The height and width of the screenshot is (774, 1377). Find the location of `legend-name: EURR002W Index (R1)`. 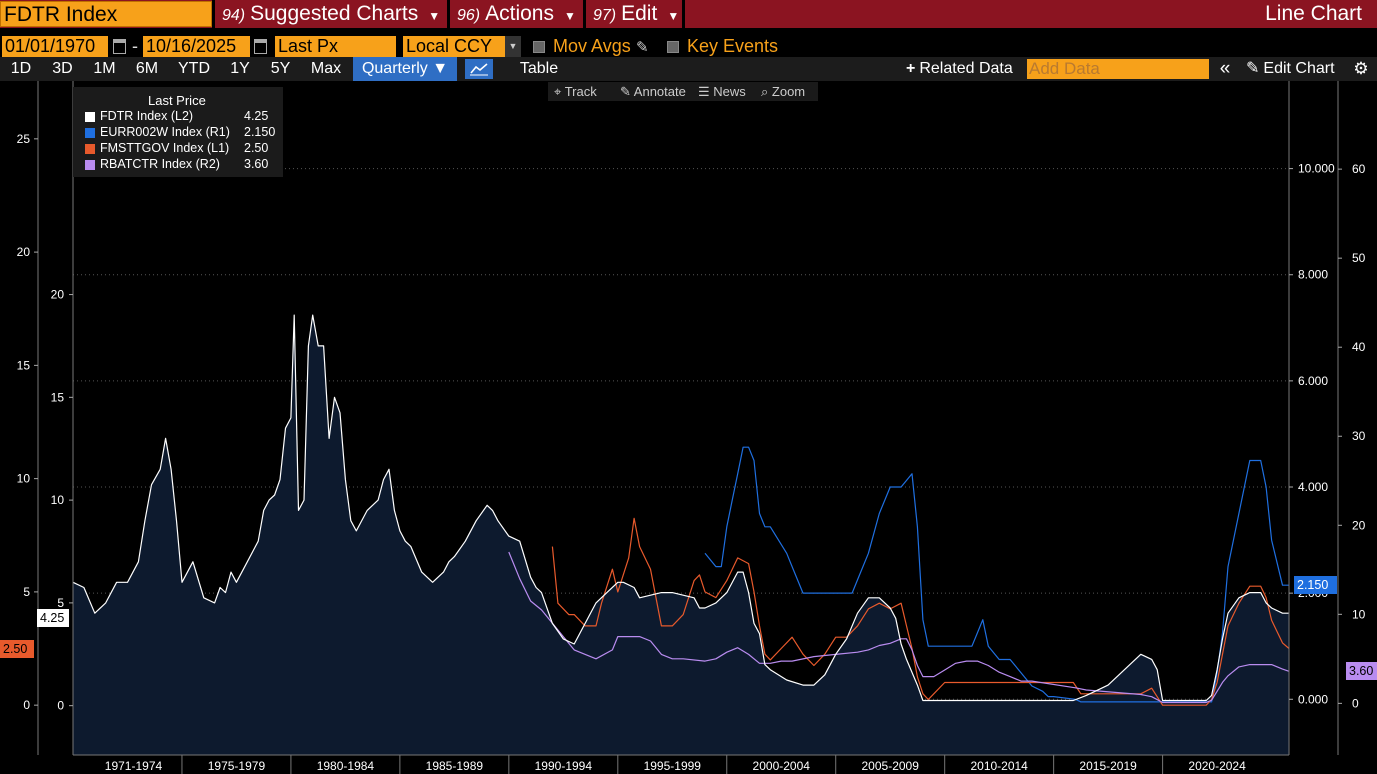

legend-name: EURR002W Index (R1) is located at coordinates (165, 132).